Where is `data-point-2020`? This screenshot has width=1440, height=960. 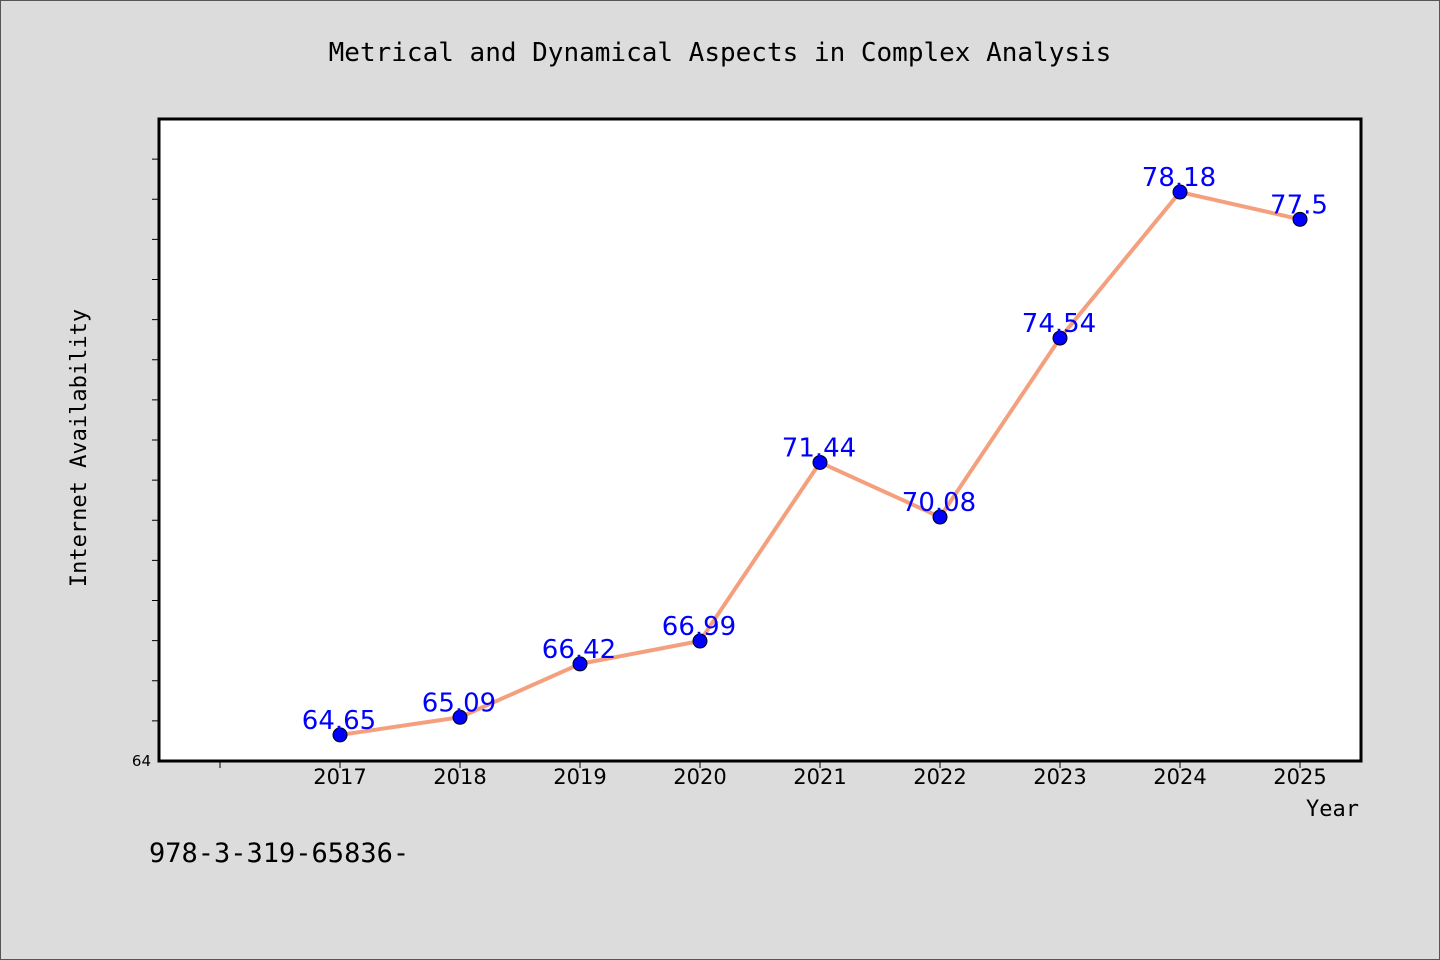
data-point-2020 is located at coordinates (700, 641).